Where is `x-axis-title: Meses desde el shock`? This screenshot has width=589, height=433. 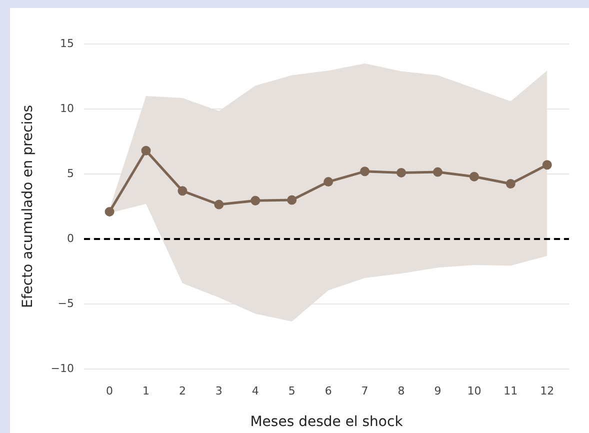
x-axis-title: Meses desde el shock is located at coordinates (327, 422).